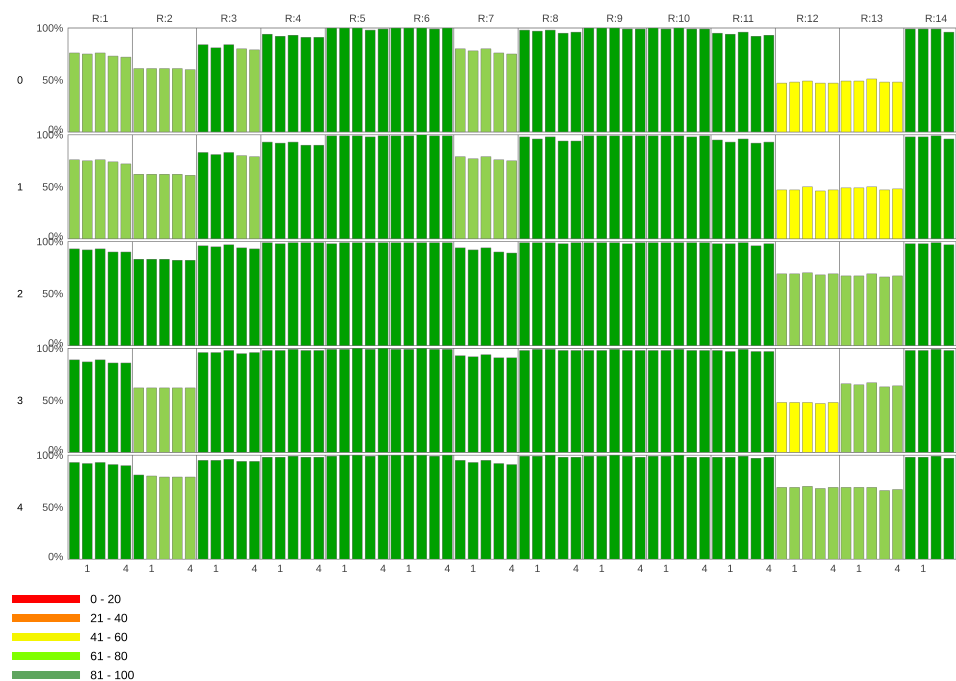 The image size is (956, 681). I want to click on x-tick-label: R:10, so click(679, 18).